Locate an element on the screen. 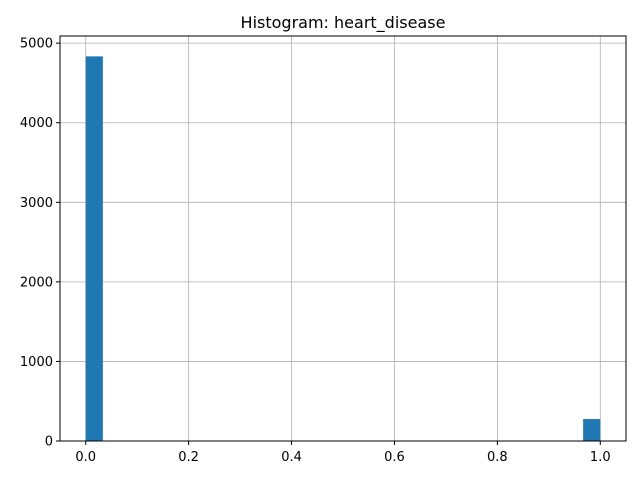 The height and width of the screenshot is (480, 640). x-tick-label: 0.0 is located at coordinates (85, 457).